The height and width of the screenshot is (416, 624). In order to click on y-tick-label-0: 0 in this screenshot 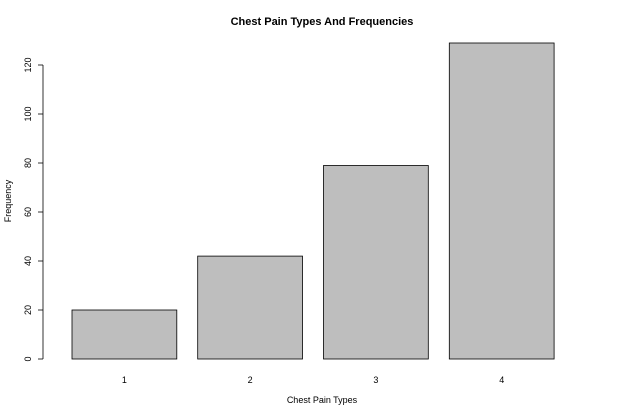, I will do `click(28, 358)`.